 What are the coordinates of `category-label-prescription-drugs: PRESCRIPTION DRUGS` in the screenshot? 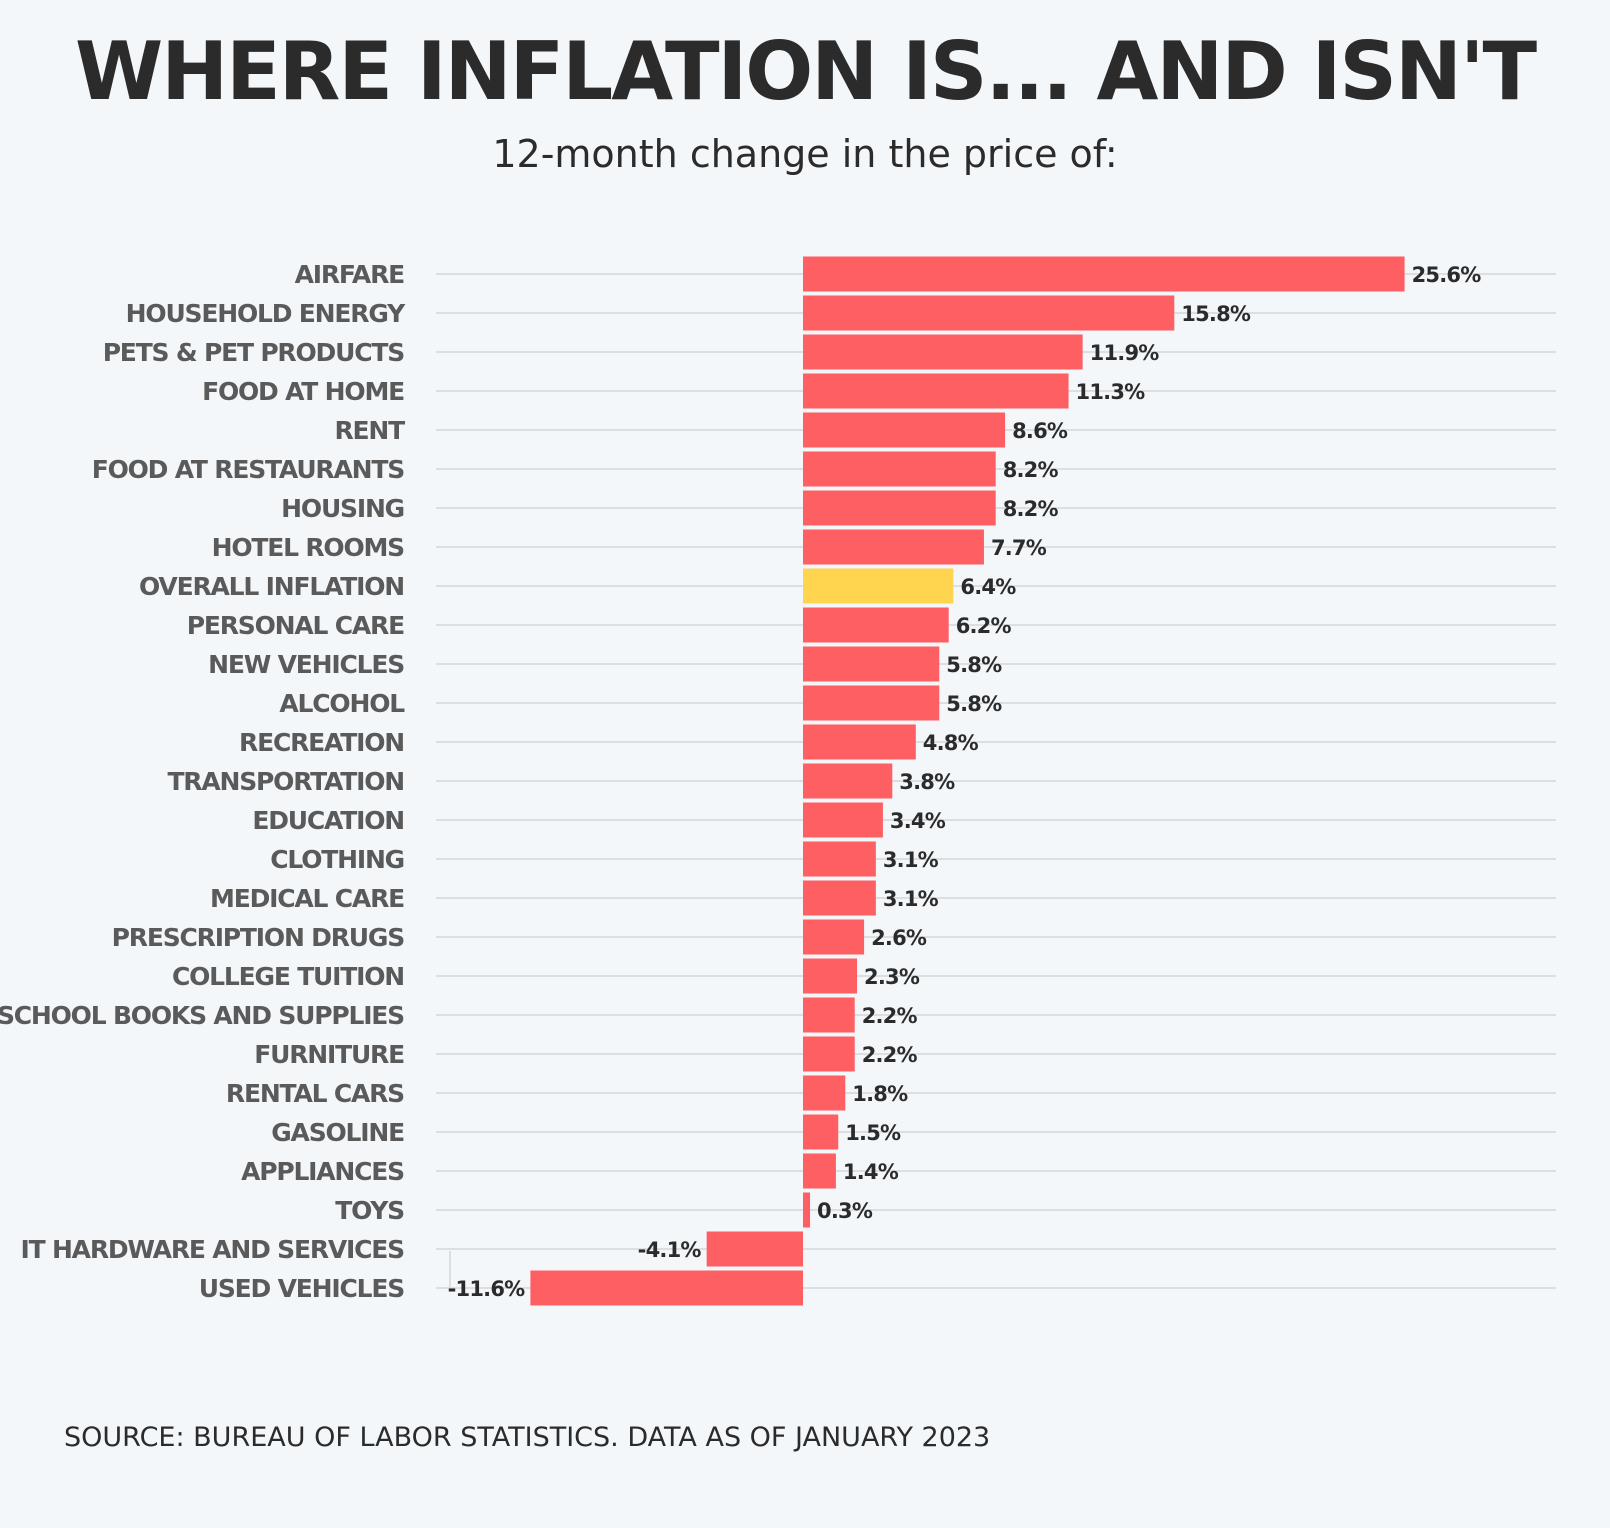 It's located at (258, 937).